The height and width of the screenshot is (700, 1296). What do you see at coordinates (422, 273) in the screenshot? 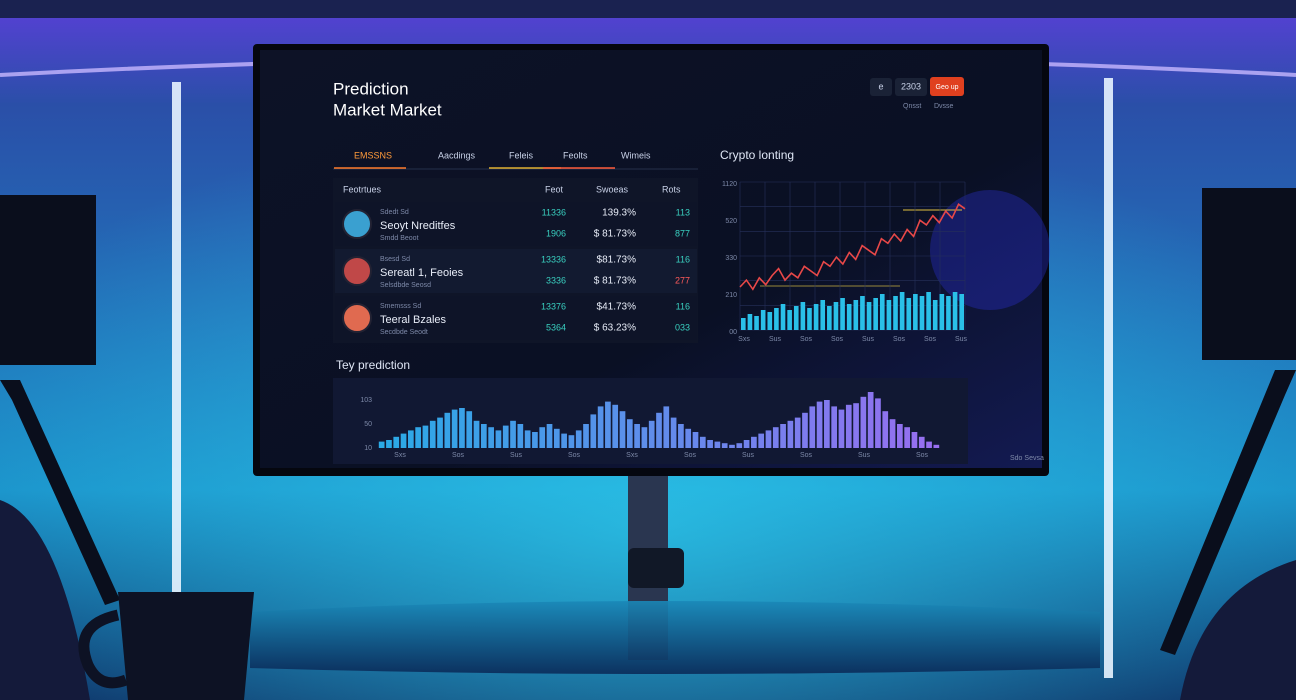
I see `row-name: Sereatl 1, Feoies` at bounding box center [422, 273].